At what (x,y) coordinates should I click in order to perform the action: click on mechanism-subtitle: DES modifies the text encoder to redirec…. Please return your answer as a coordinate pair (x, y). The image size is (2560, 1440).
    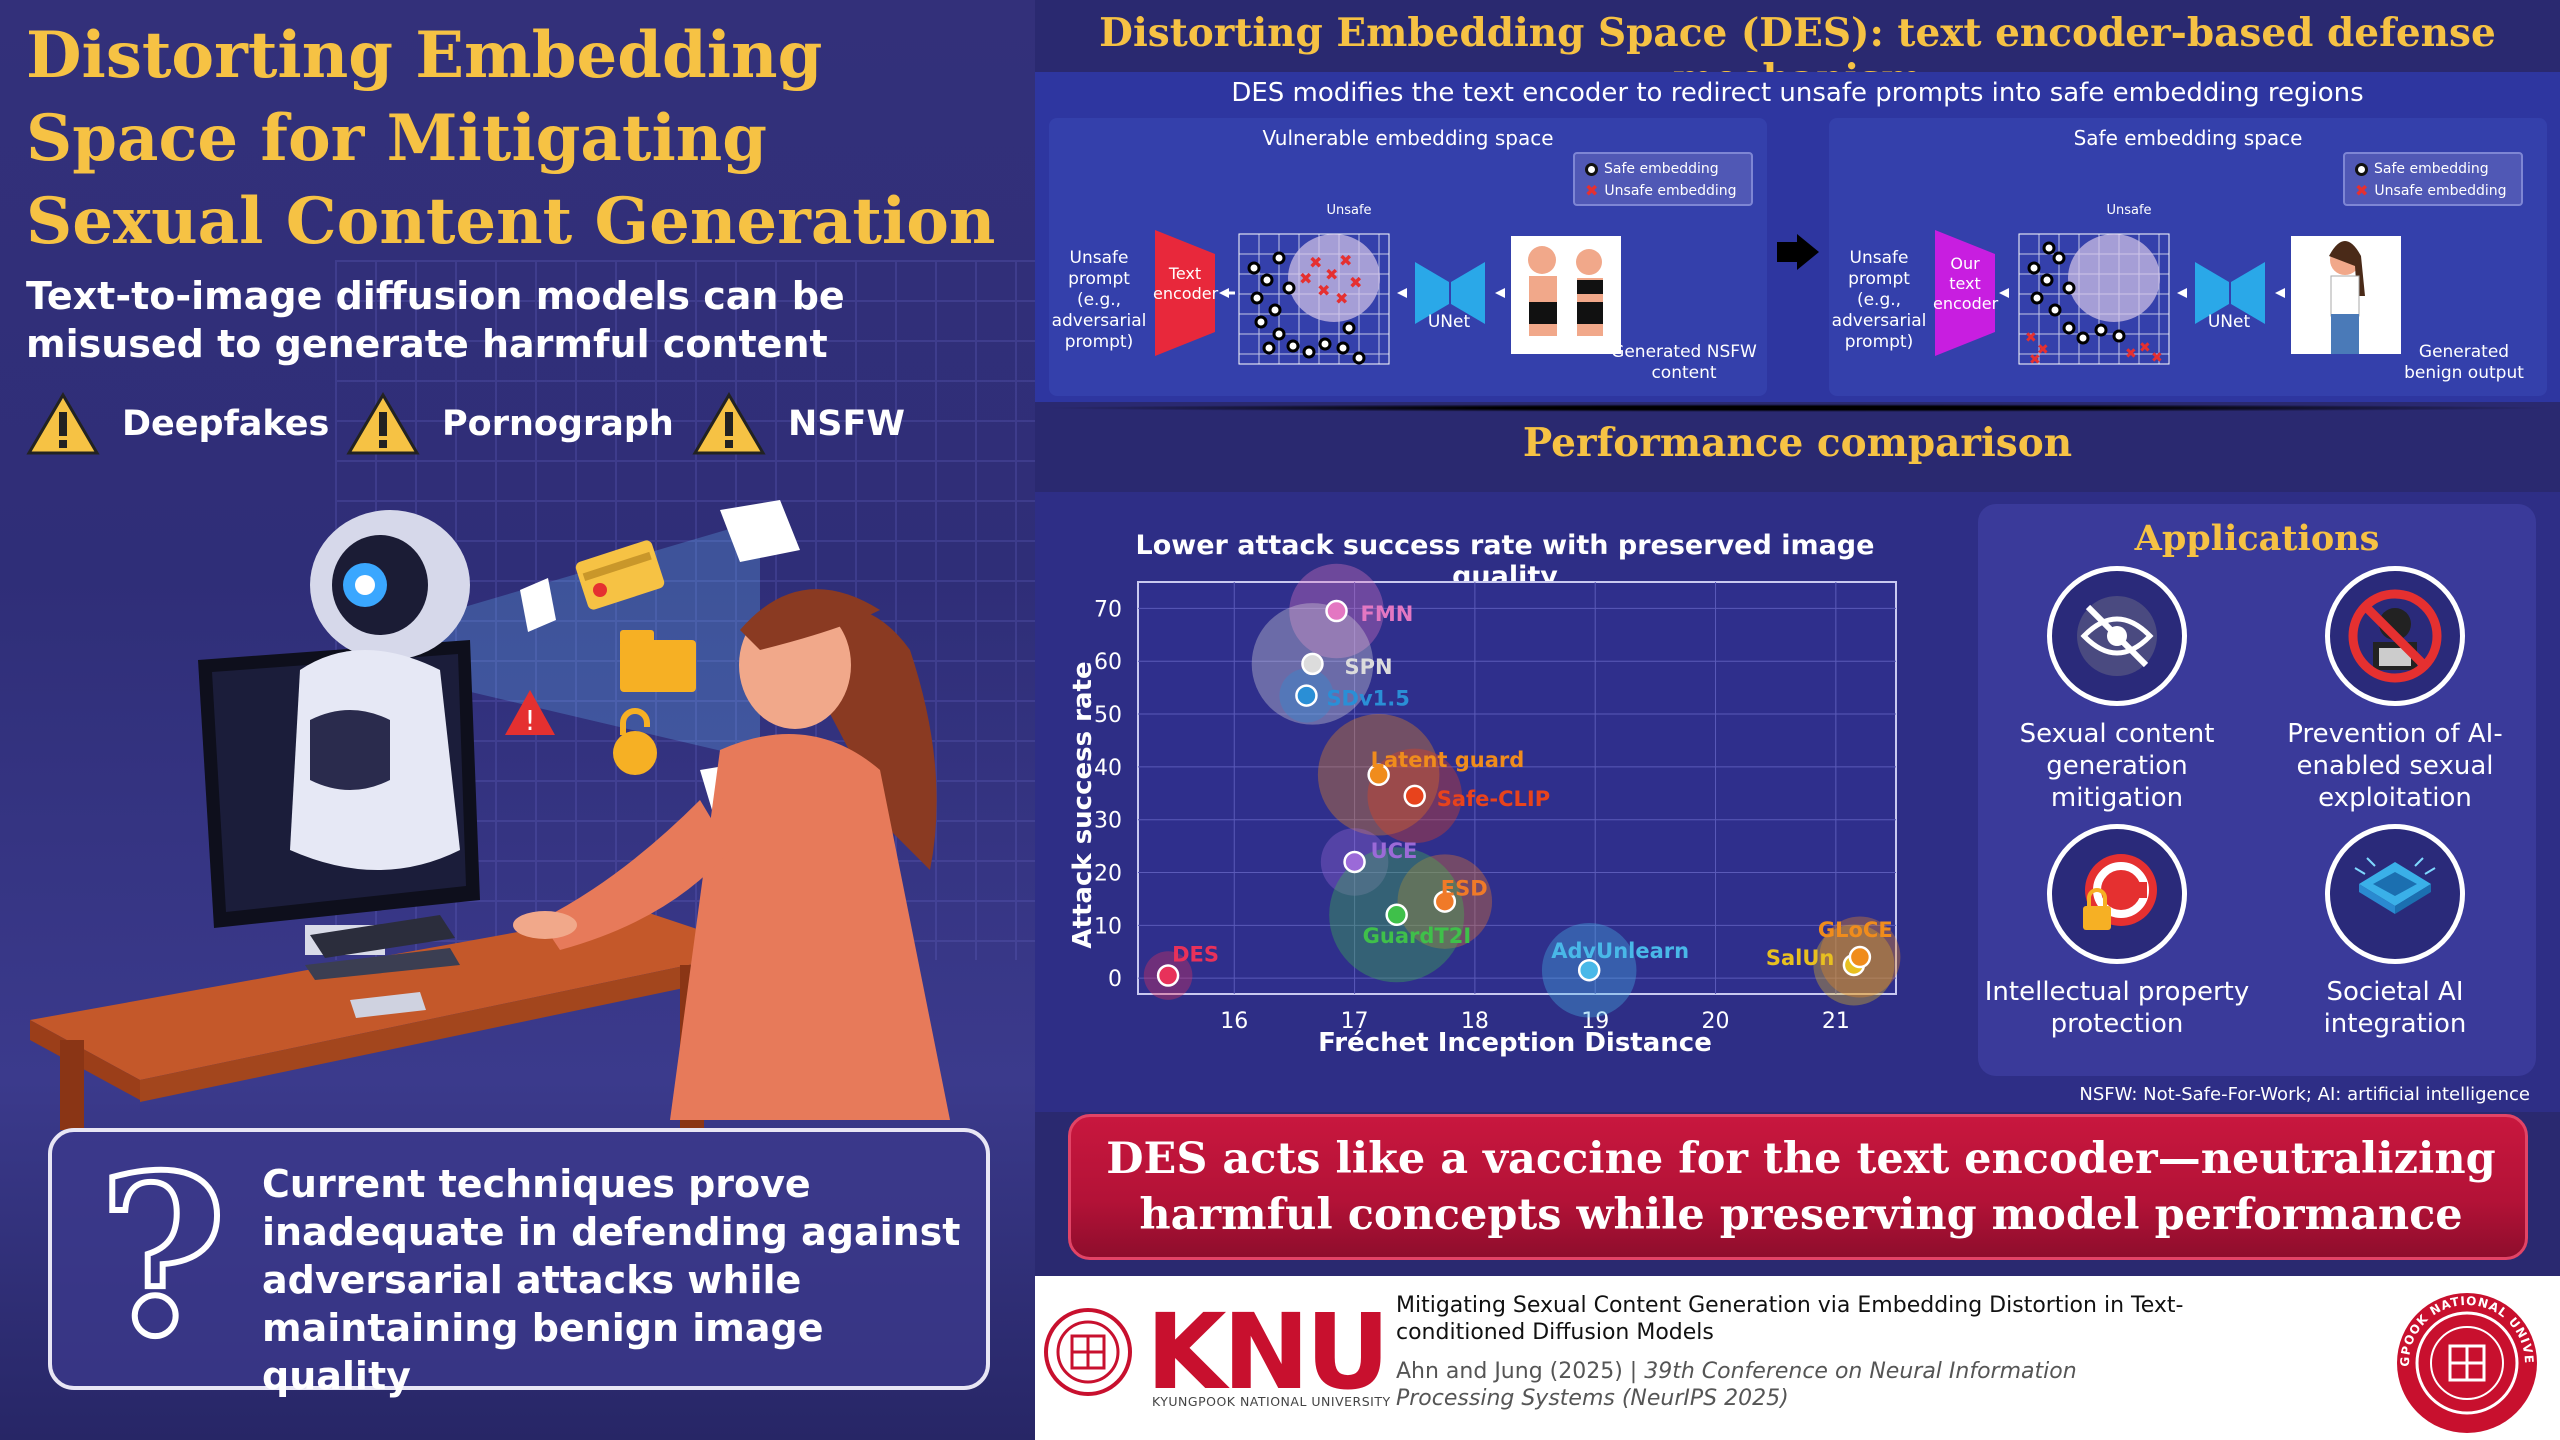
    Looking at the image, I should click on (1797, 93).